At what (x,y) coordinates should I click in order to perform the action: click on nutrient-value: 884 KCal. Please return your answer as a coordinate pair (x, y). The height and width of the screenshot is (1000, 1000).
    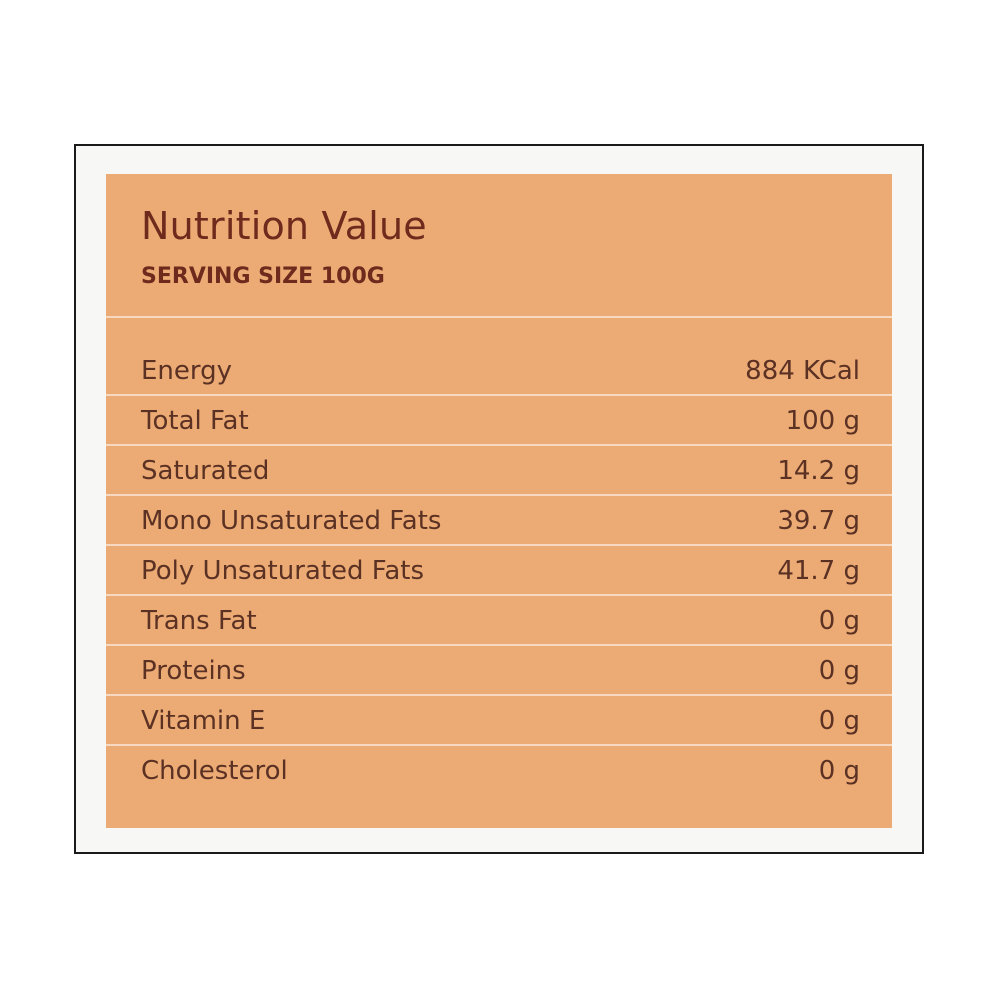
    Looking at the image, I should click on (802, 371).